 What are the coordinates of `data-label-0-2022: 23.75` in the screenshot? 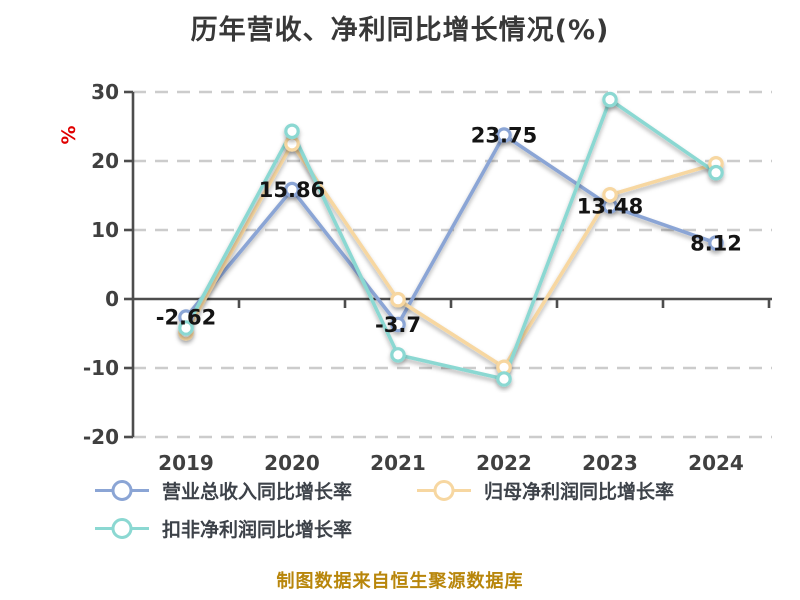 It's located at (504, 136).